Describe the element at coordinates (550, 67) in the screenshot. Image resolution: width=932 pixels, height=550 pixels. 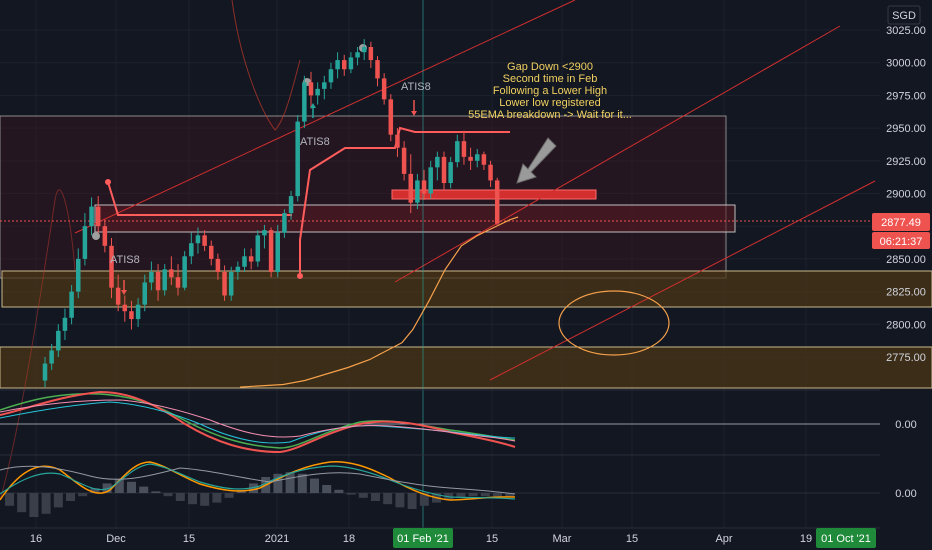
I see `annotation-line-1: Gap Down <2900` at that location.